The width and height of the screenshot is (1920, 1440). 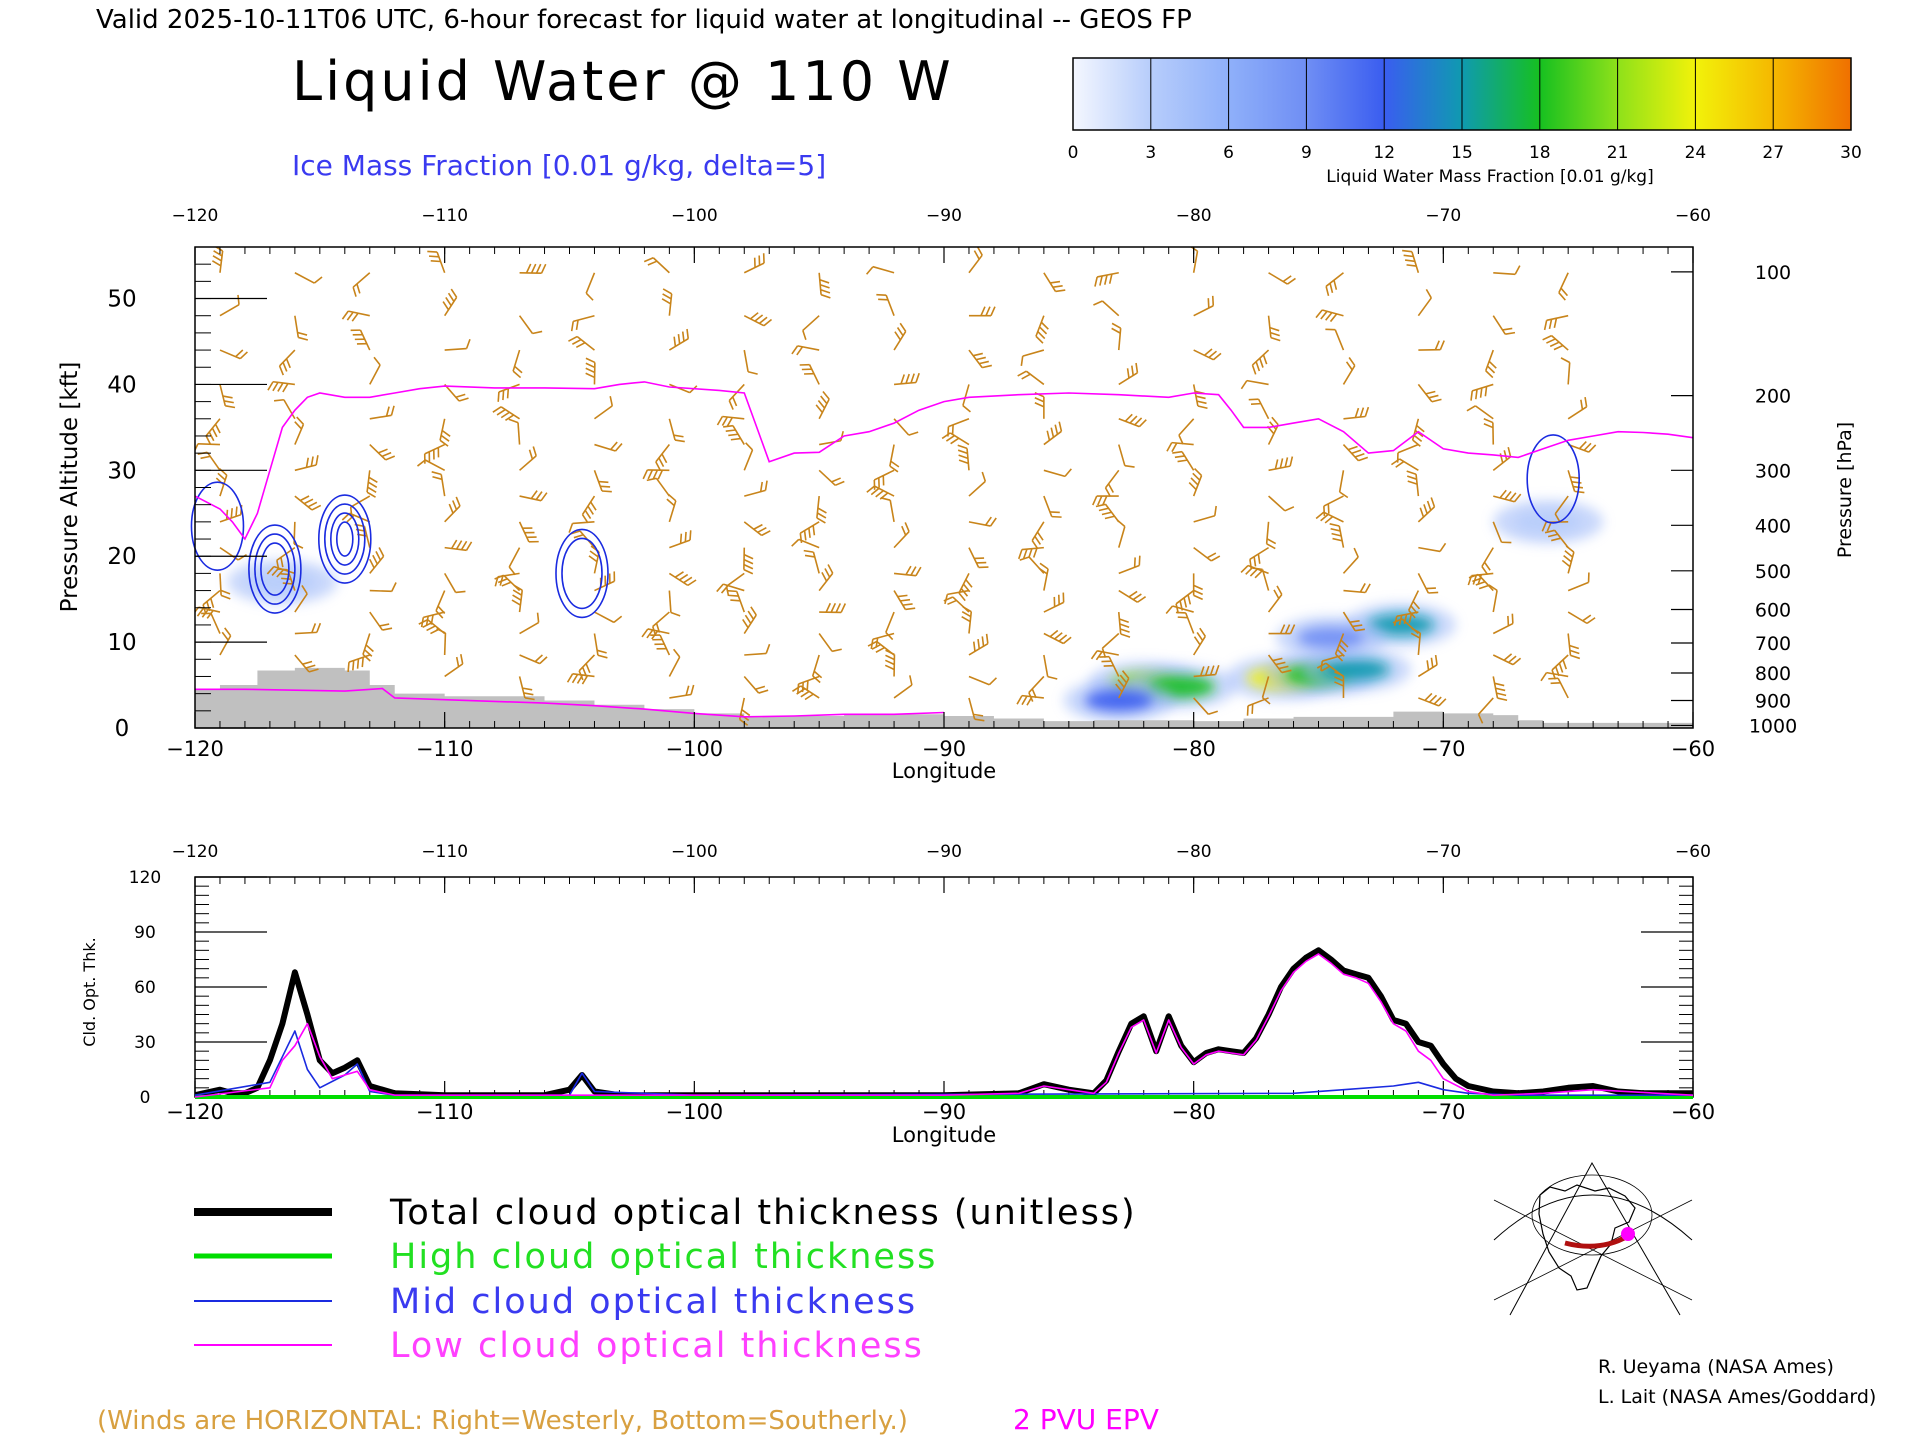 What do you see at coordinates (1773, 726) in the screenshot?
I see `pressure-tick: 1000` at bounding box center [1773, 726].